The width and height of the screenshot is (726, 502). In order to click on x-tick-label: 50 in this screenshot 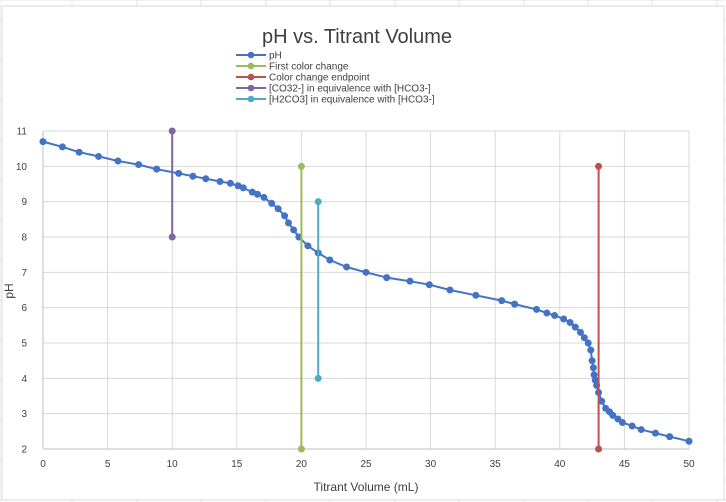, I will do `click(689, 464)`.